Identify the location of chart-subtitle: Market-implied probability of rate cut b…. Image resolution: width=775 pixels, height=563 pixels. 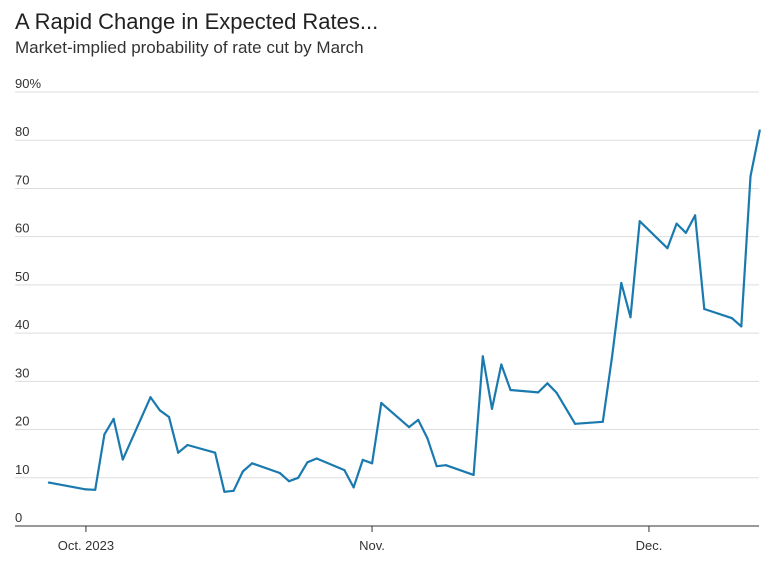
(189, 47).